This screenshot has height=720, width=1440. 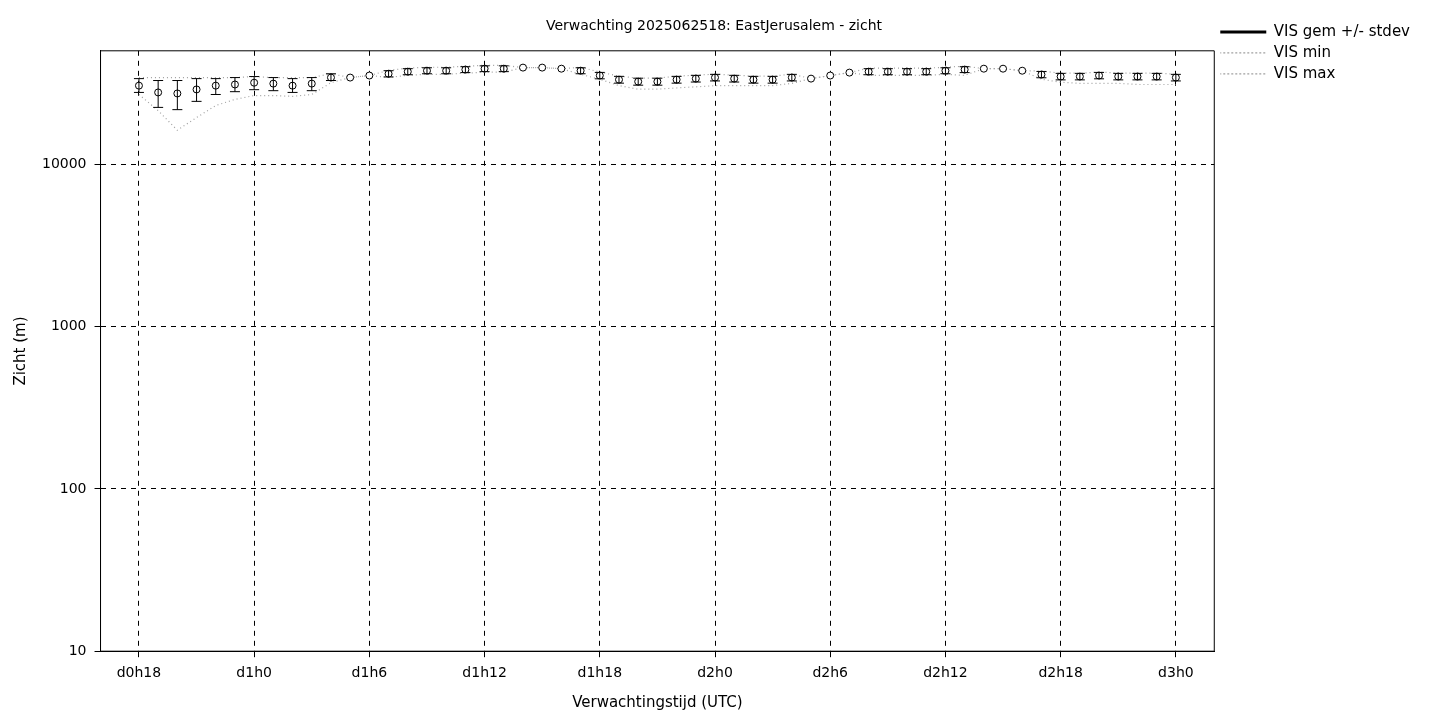 What do you see at coordinates (1060, 672) in the screenshot?
I see `x-tick-label: d2h18` at bounding box center [1060, 672].